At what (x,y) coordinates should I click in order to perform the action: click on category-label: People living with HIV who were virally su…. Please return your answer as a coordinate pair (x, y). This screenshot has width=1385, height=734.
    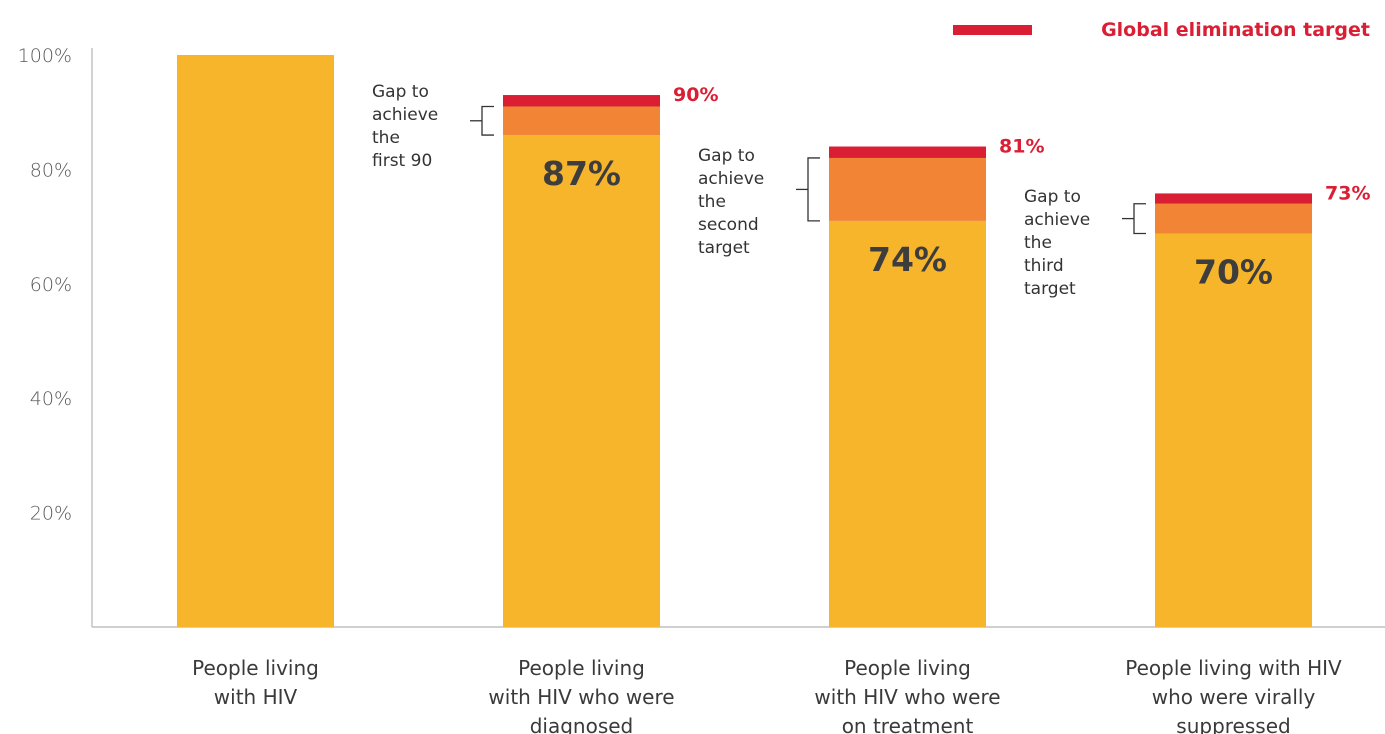
    Looking at the image, I should click on (1233, 695).